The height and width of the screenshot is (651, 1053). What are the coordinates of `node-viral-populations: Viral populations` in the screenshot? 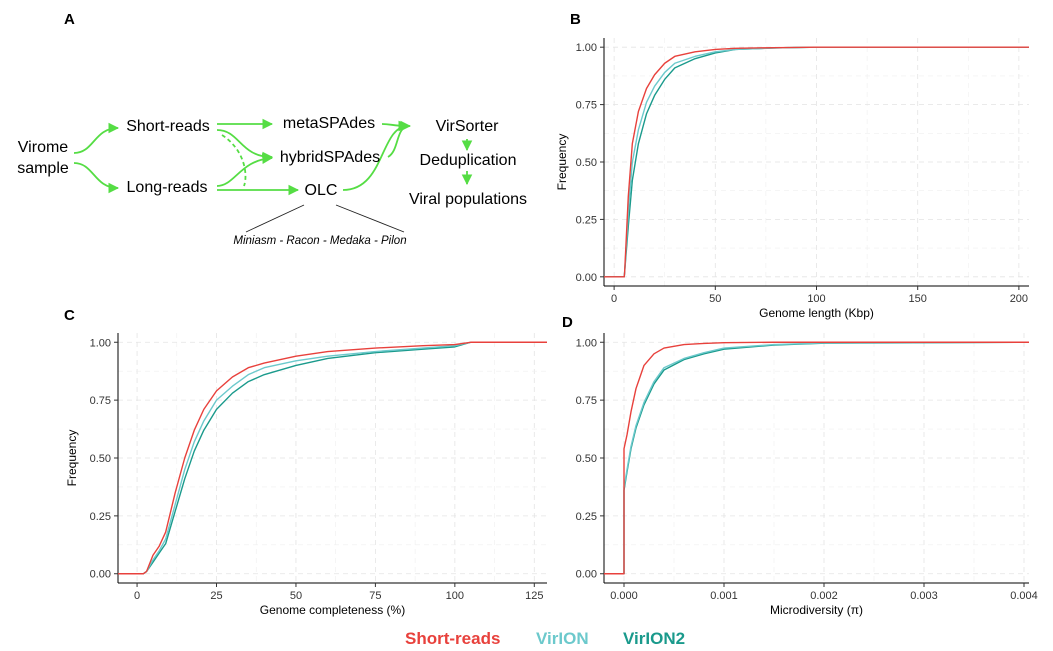 It's located at (468, 199).